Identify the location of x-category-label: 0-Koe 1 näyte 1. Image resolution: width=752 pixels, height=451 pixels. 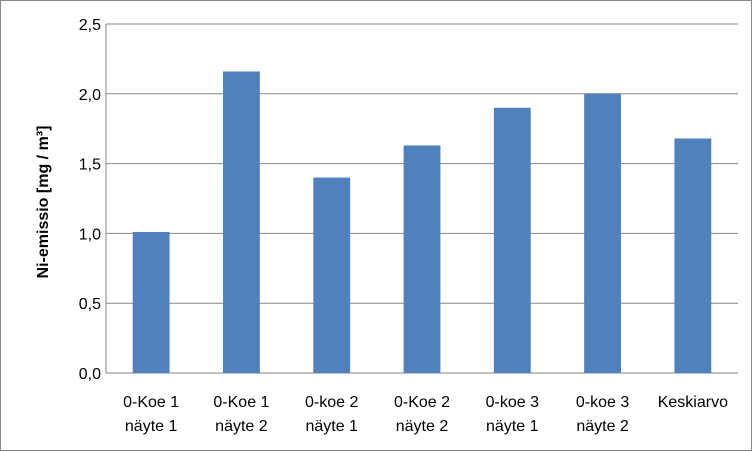
(151, 414).